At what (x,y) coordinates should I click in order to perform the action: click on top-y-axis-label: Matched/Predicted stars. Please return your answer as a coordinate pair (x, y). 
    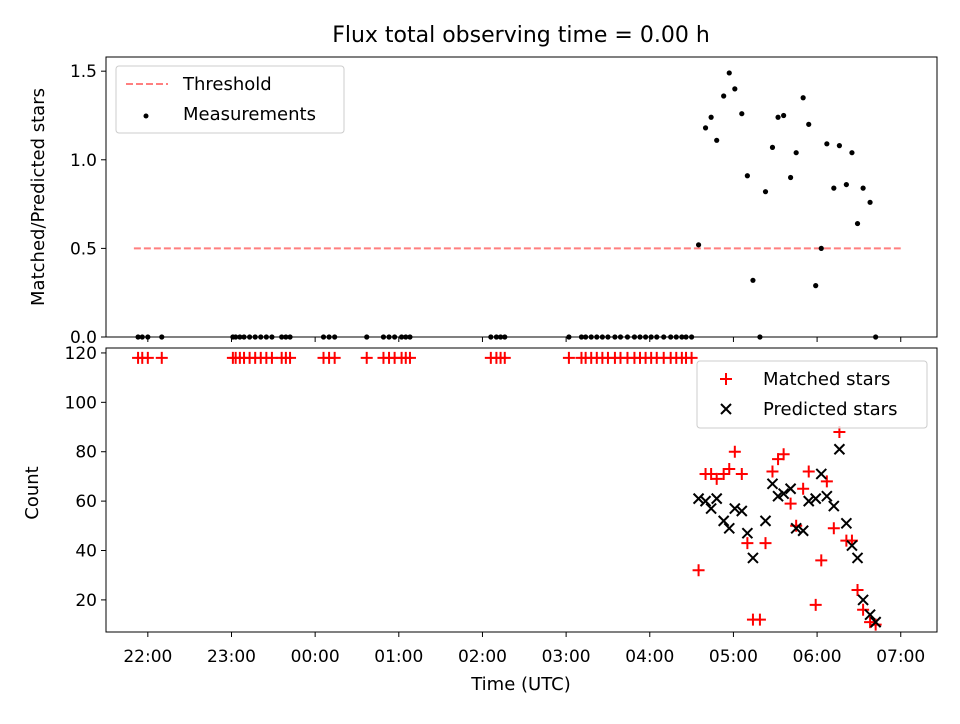
    Looking at the image, I should click on (38, 197).